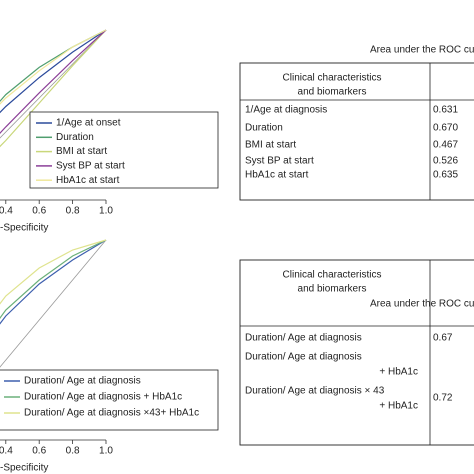 The height and width of the screenshot is (474, 474). I want to click on row-label: Duration, so click(264, 128).